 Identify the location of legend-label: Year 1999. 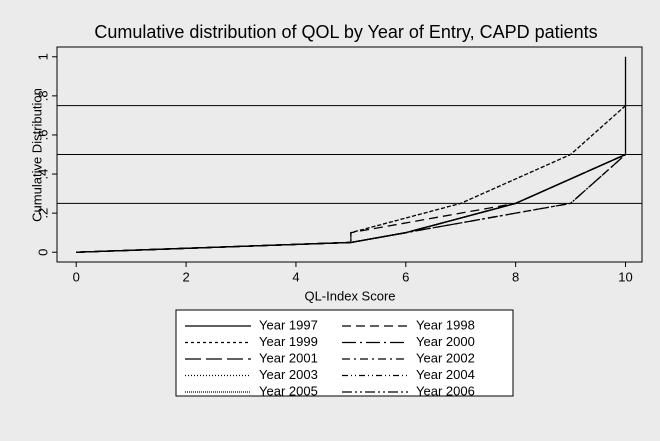
(288, 341).